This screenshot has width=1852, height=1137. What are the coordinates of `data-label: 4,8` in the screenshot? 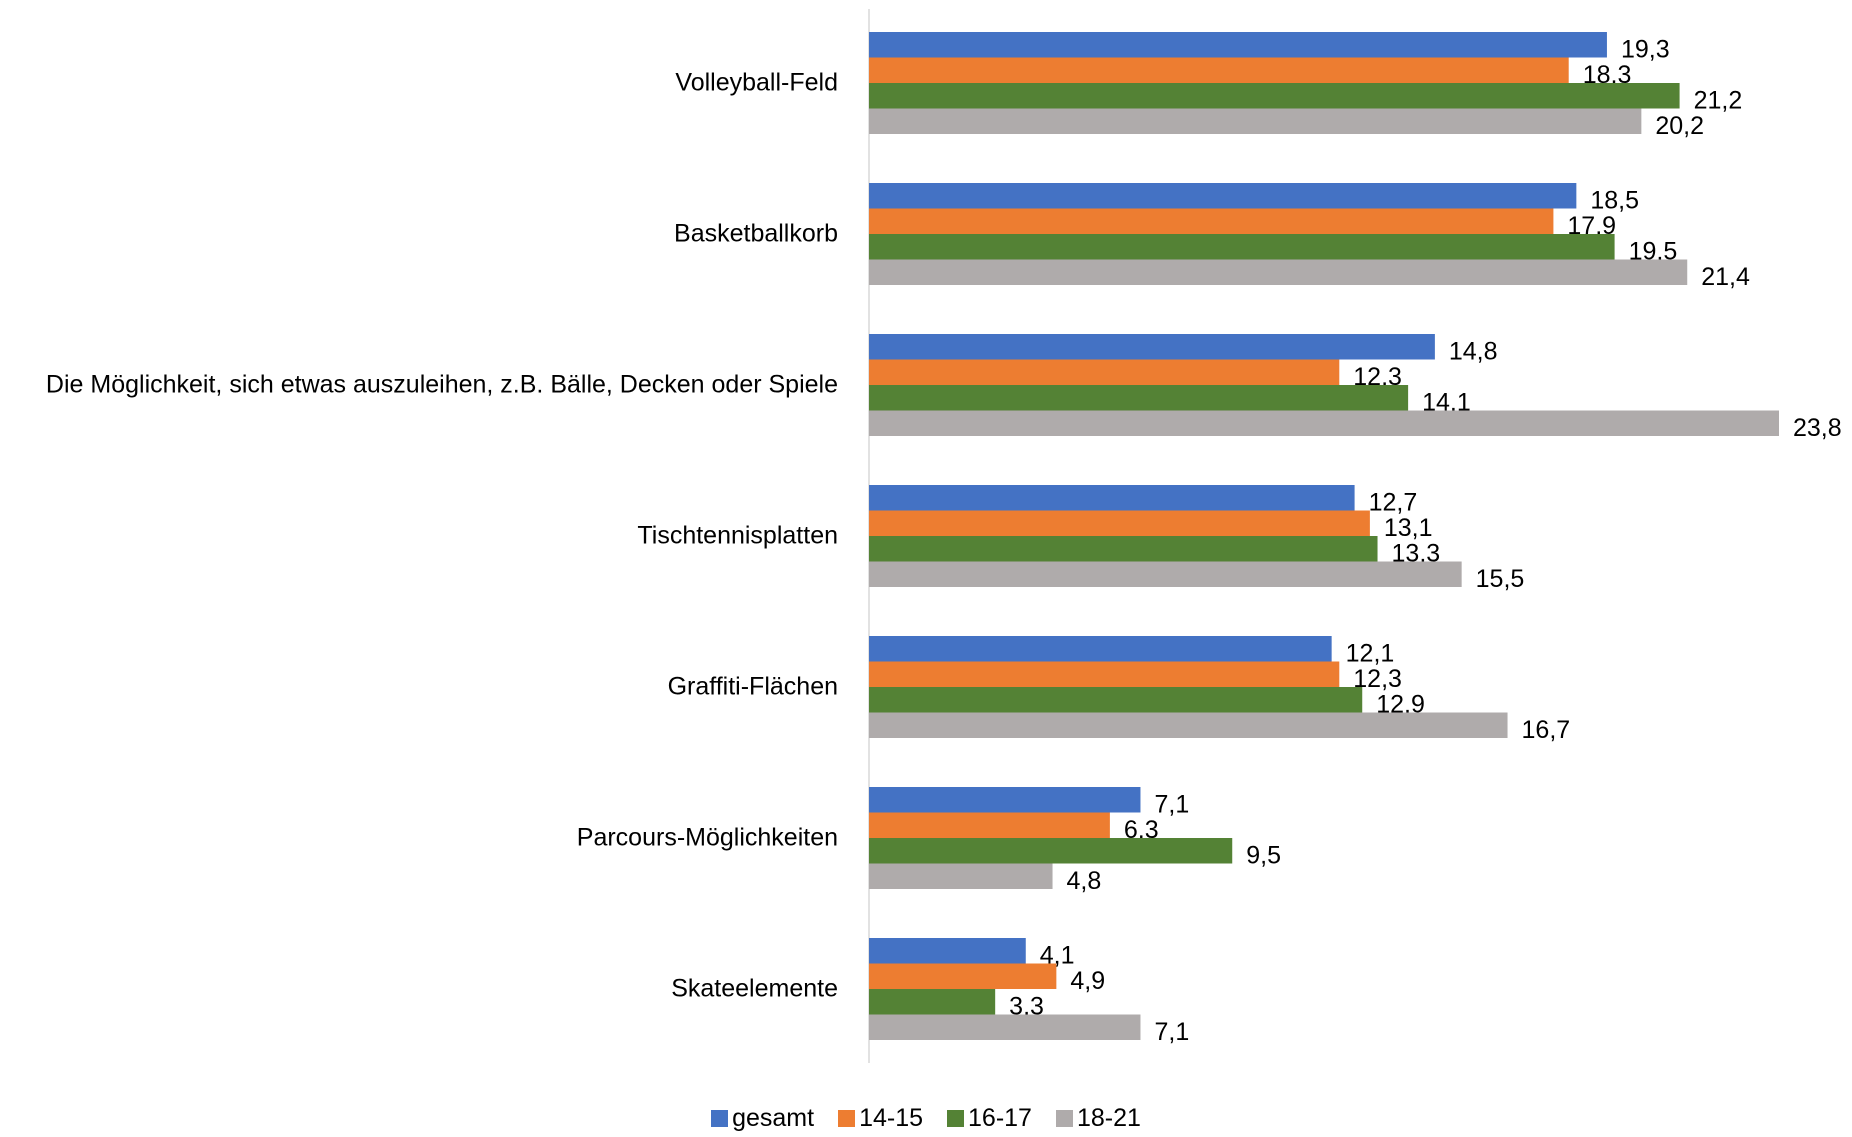 It's located at (1084, 881).